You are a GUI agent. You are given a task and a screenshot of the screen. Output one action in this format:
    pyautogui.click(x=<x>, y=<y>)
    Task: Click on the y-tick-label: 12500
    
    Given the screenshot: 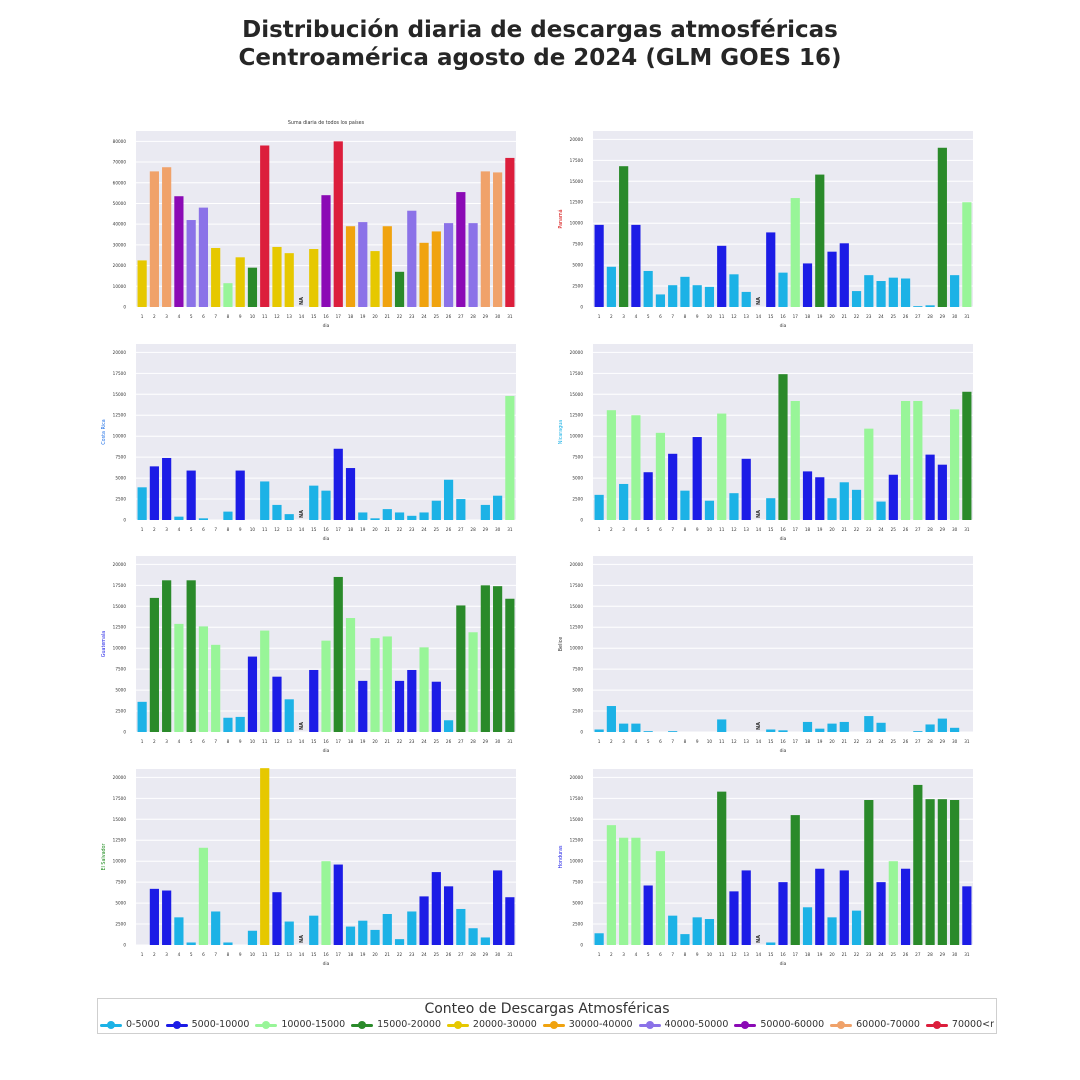 What is the action you would take?
    pyautogui.click(x=577, y=627)
    